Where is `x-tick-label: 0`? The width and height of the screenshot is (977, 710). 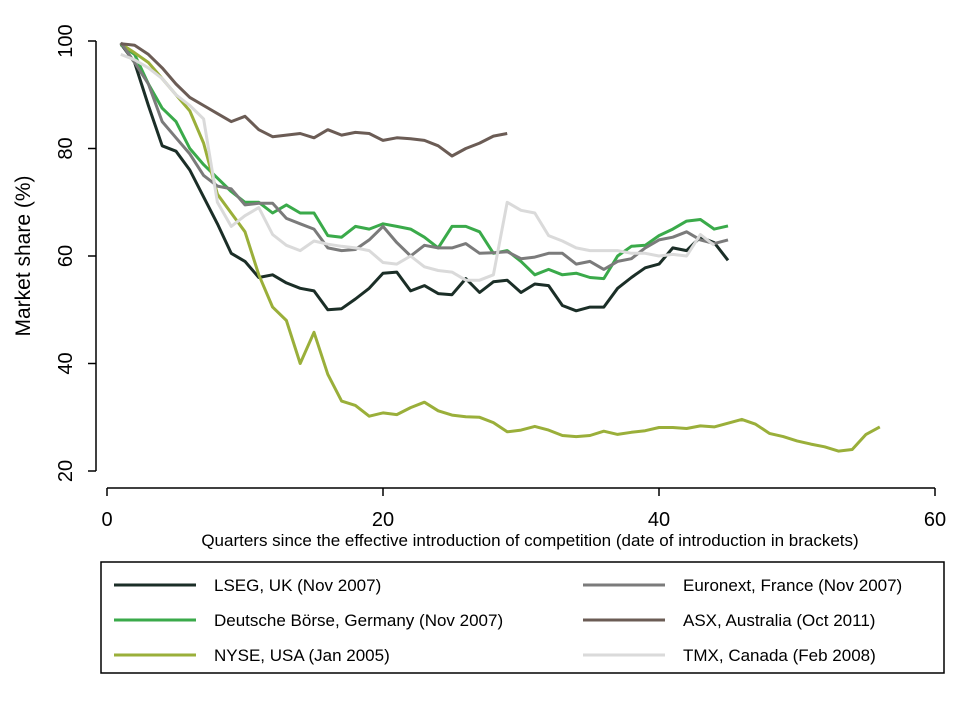
x-tick-label: 0 is located at coordinates (106, 520).